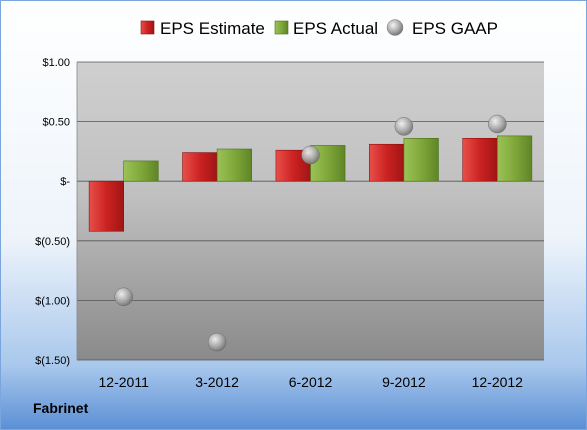  What do you see at coordinates (217, 382) in the screenshot?
I see `x-category-label: 3-2012` at bounding box center [217, 382].